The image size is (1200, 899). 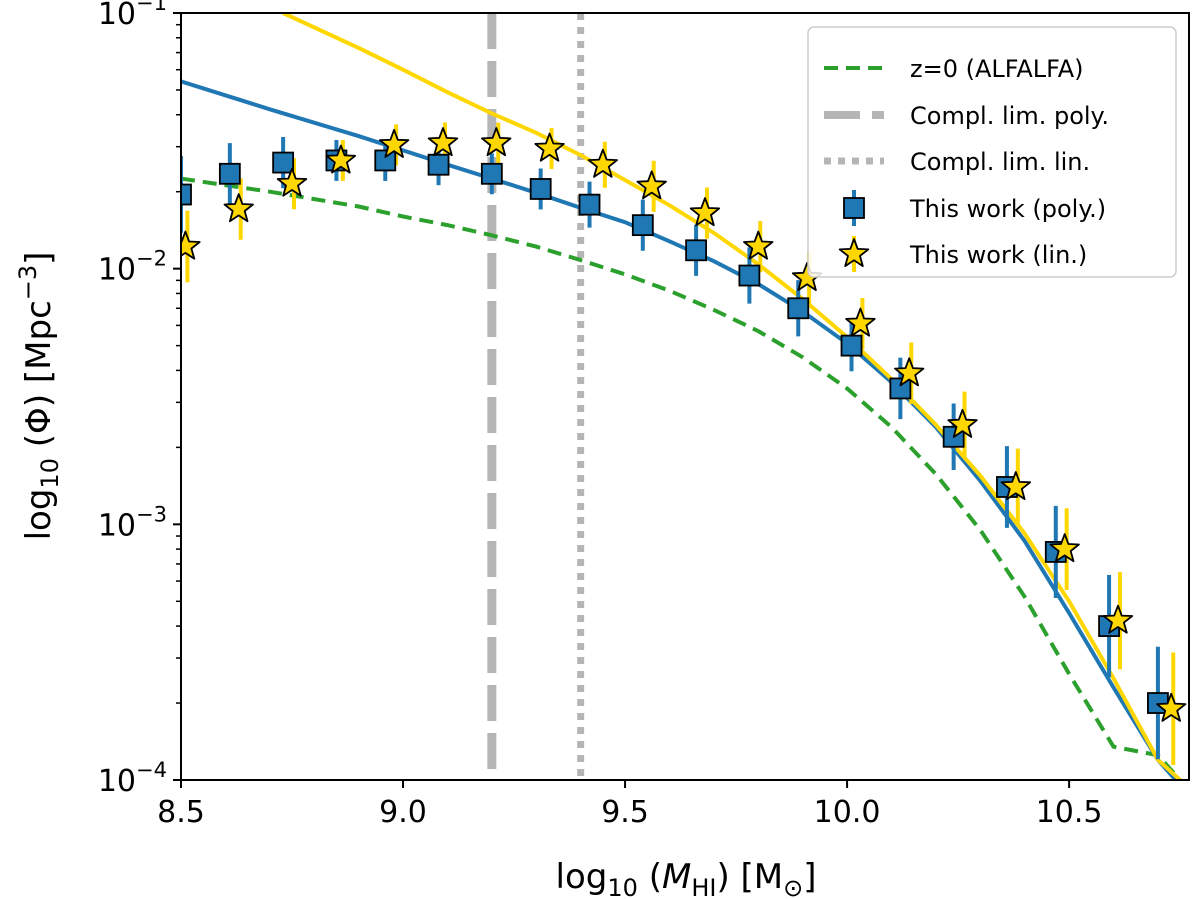 What do you see at coordinates (847, 812) in the screenshot?
I see `x-tick-label: 10.0` at bounding box center [847, 812].